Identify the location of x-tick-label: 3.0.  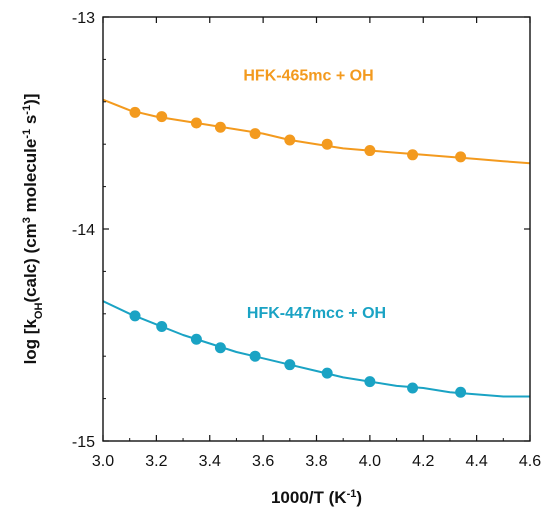
(103, 461).